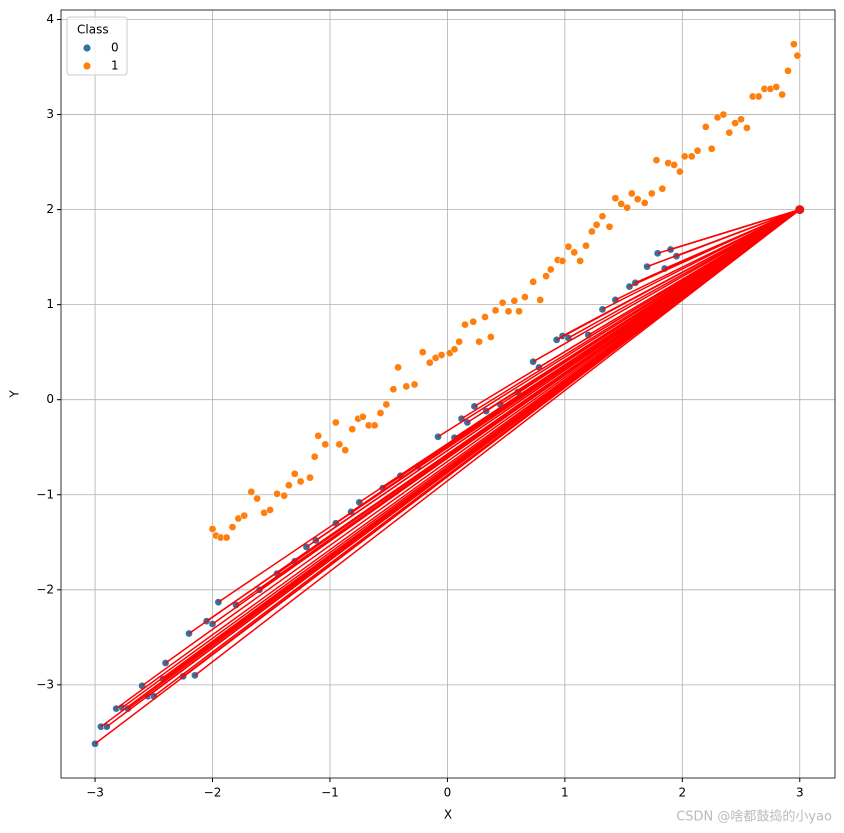 Image resolution: width=844 pixels, height=833 pixels. Describe the element at coordinates (45, 684) in the screenshot. I see `y-tick-label: −3` at that location.